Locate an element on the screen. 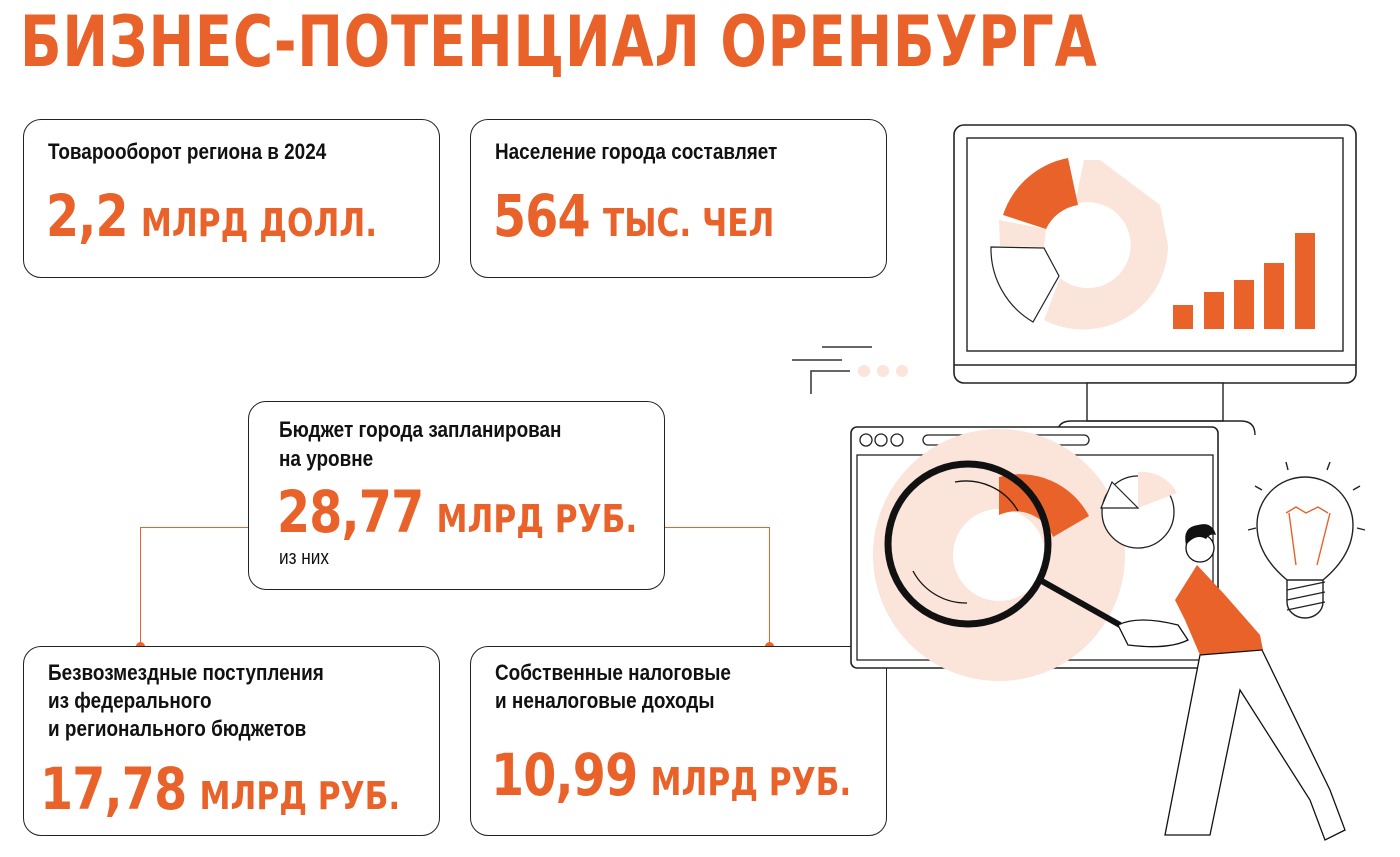  turnover-number: 2,2 is located at coordinates (87, 216).